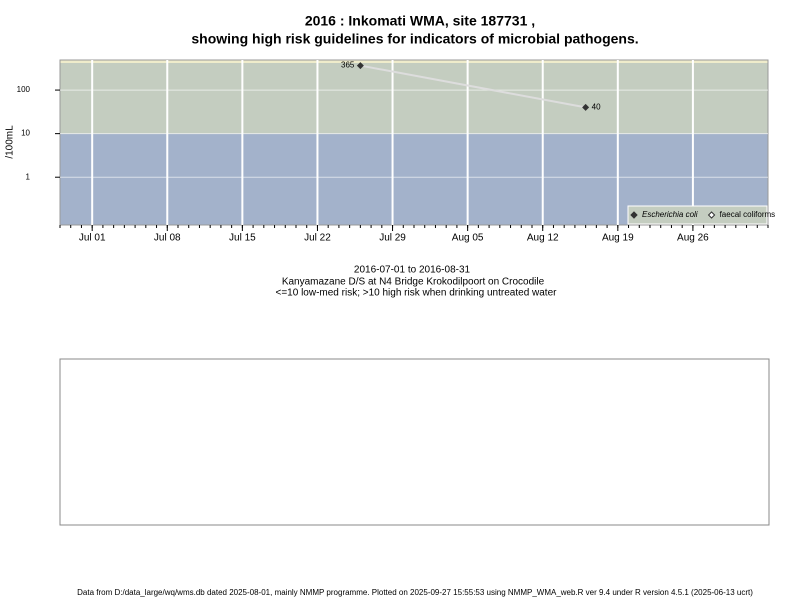  What do you see at coordinates (317, 238) in the screenshot?
I see `x-tick-label: Jul 22` at bounding box center [317, 238].